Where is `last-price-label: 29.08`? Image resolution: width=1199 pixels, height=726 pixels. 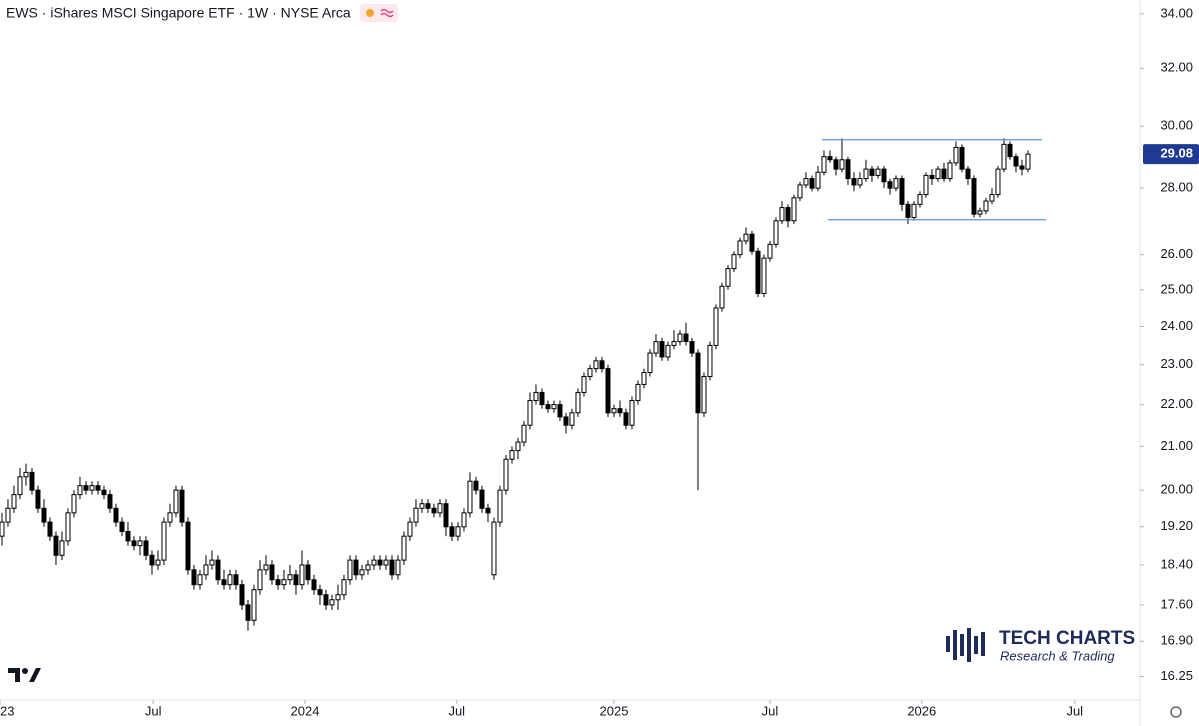 last-price-label: 29.08 is located at coordinates (1176, 153).